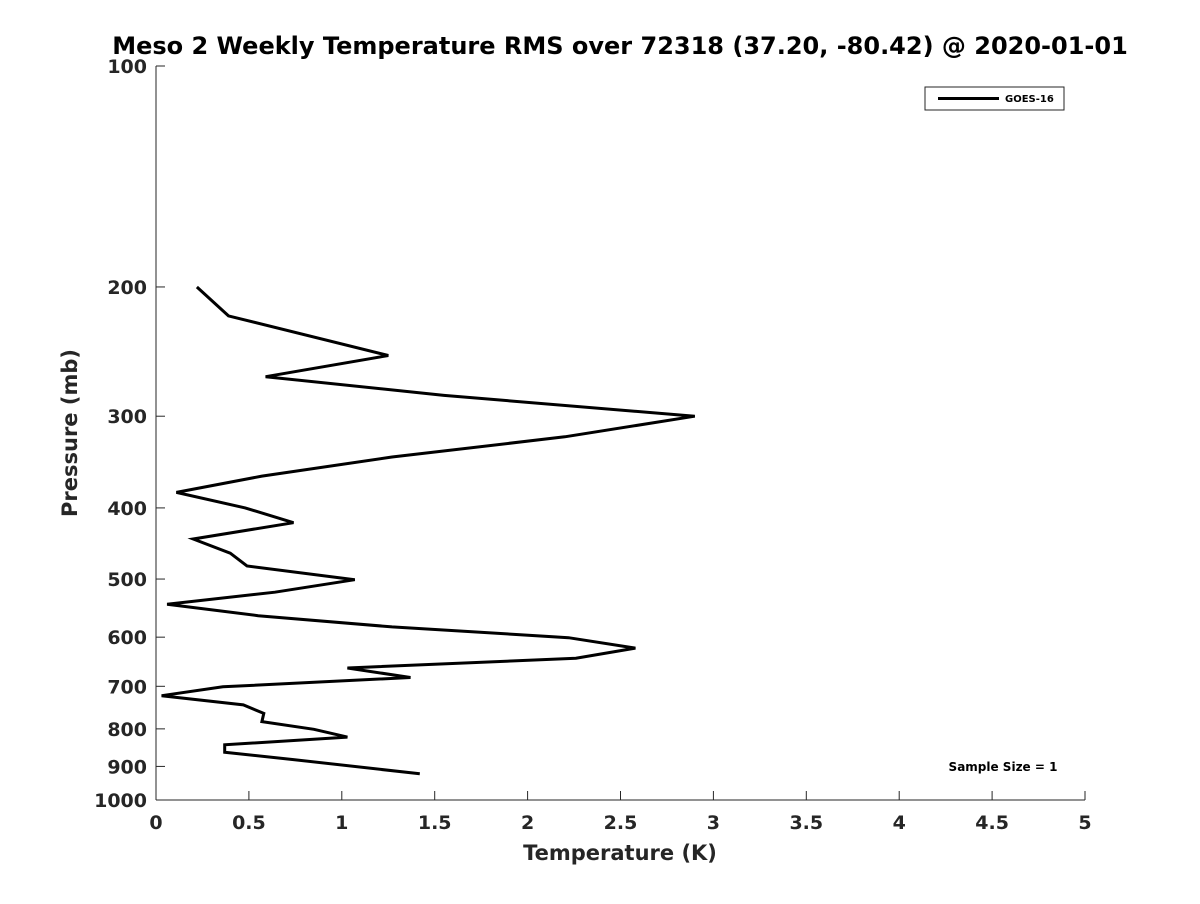  What do you see at coordinates (1029, 99) in the screenshot?
I see `legend-label-goes-16: GOES-16` at bounding box center [1029, 99].